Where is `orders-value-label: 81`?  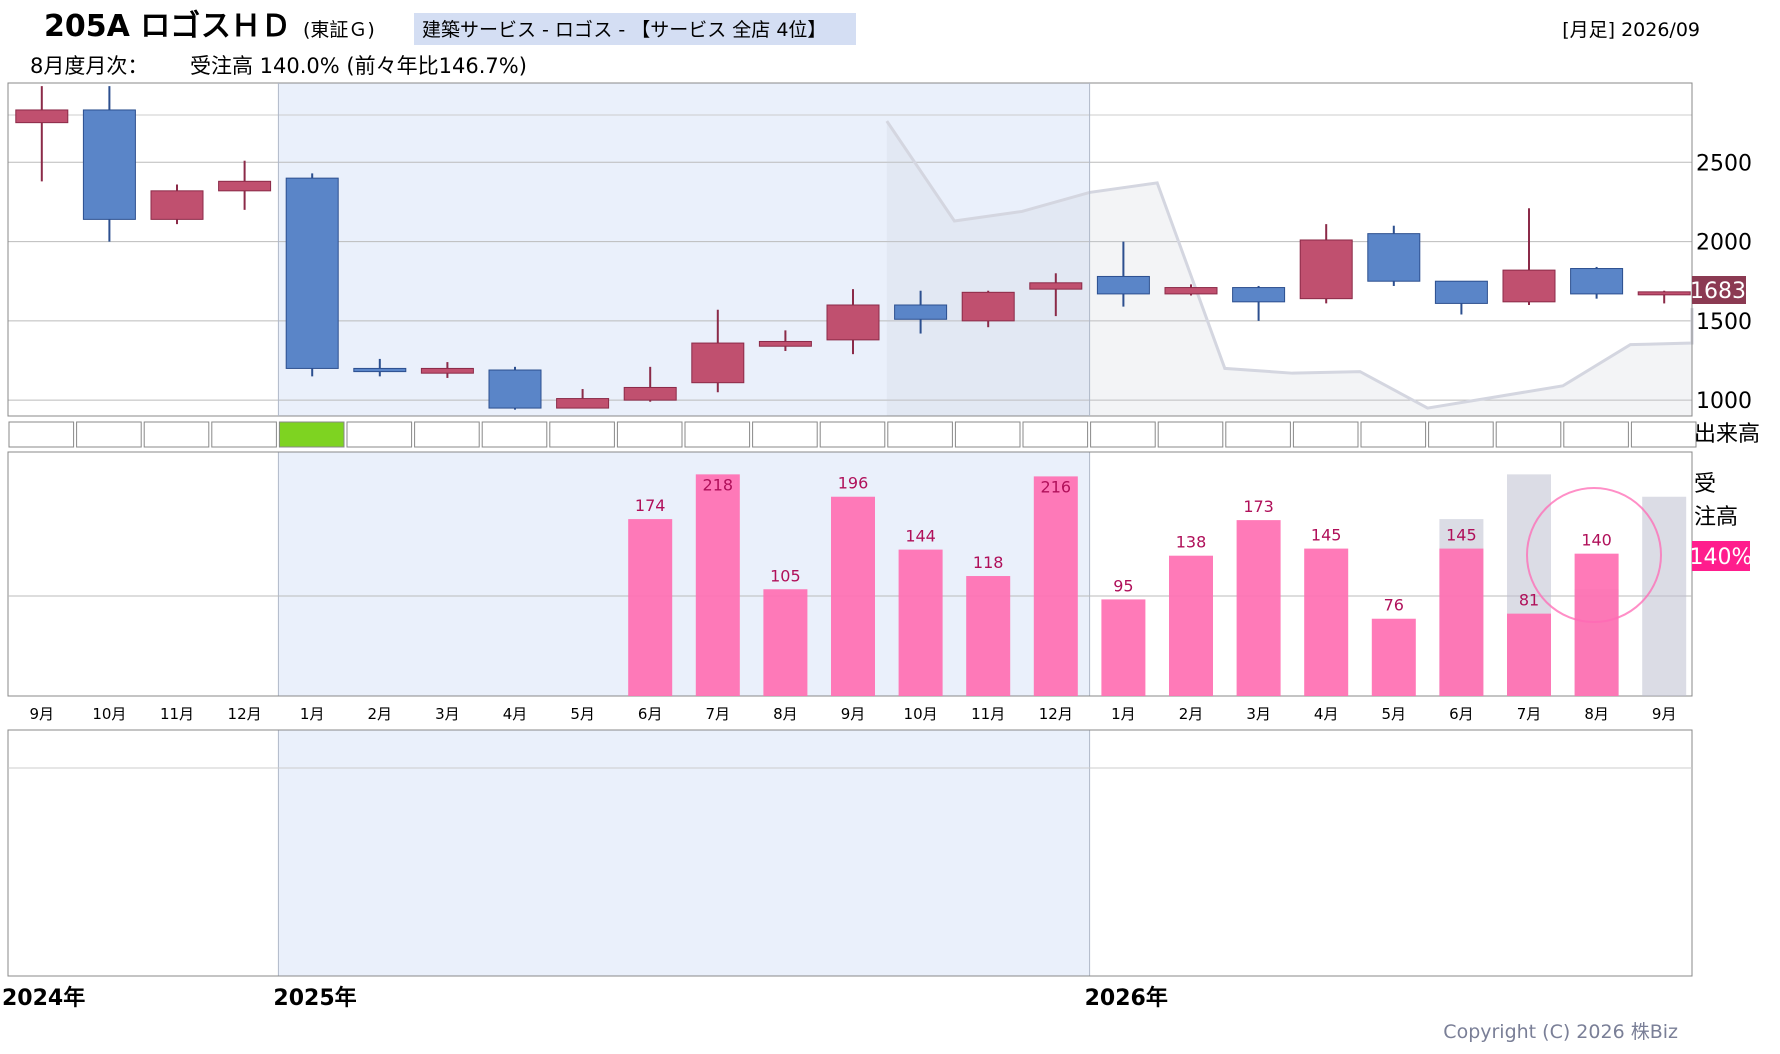 orders-value-label: 81 is located at coordinates (1529, 600).